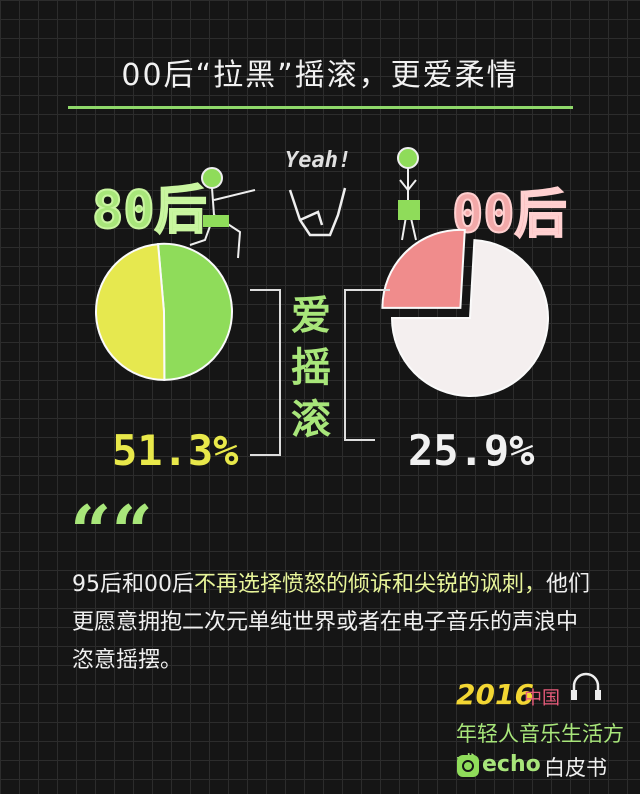 The width and height of the screenshot is (640, 794). I want to click on body-part2: 他们更愿意拥抱二次元单纯世界或者在电子音乐的声浪中恣意摇摆。, so click(331, 622).